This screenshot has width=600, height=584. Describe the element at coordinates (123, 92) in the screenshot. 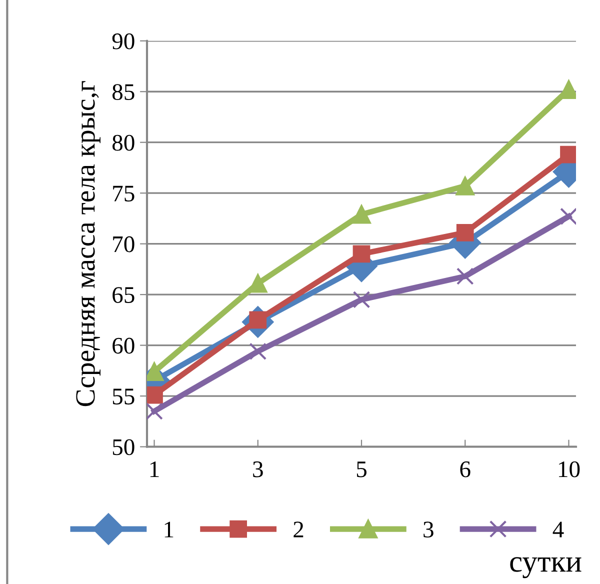

I see `y-tick-label: 85` at that location.